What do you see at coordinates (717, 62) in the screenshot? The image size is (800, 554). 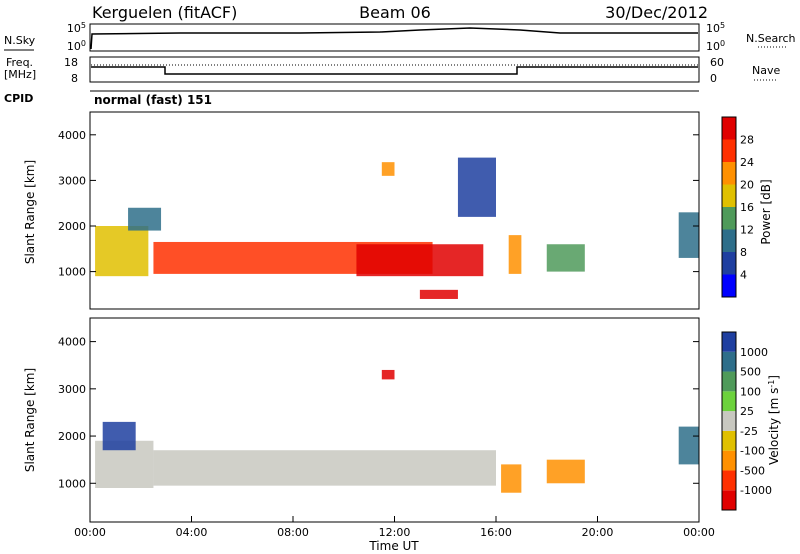 I see `nave-tick-top: 60` at bounding box center [717, 62].